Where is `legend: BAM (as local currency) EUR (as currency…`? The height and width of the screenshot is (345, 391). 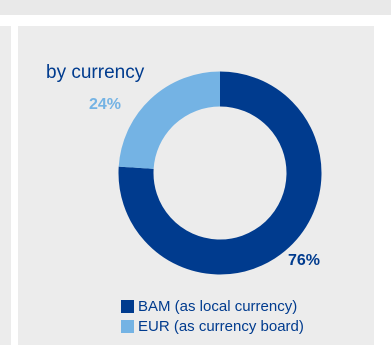
legend: BAM (as local currency) EUR (as currency… is located at coordinates (212, 316).